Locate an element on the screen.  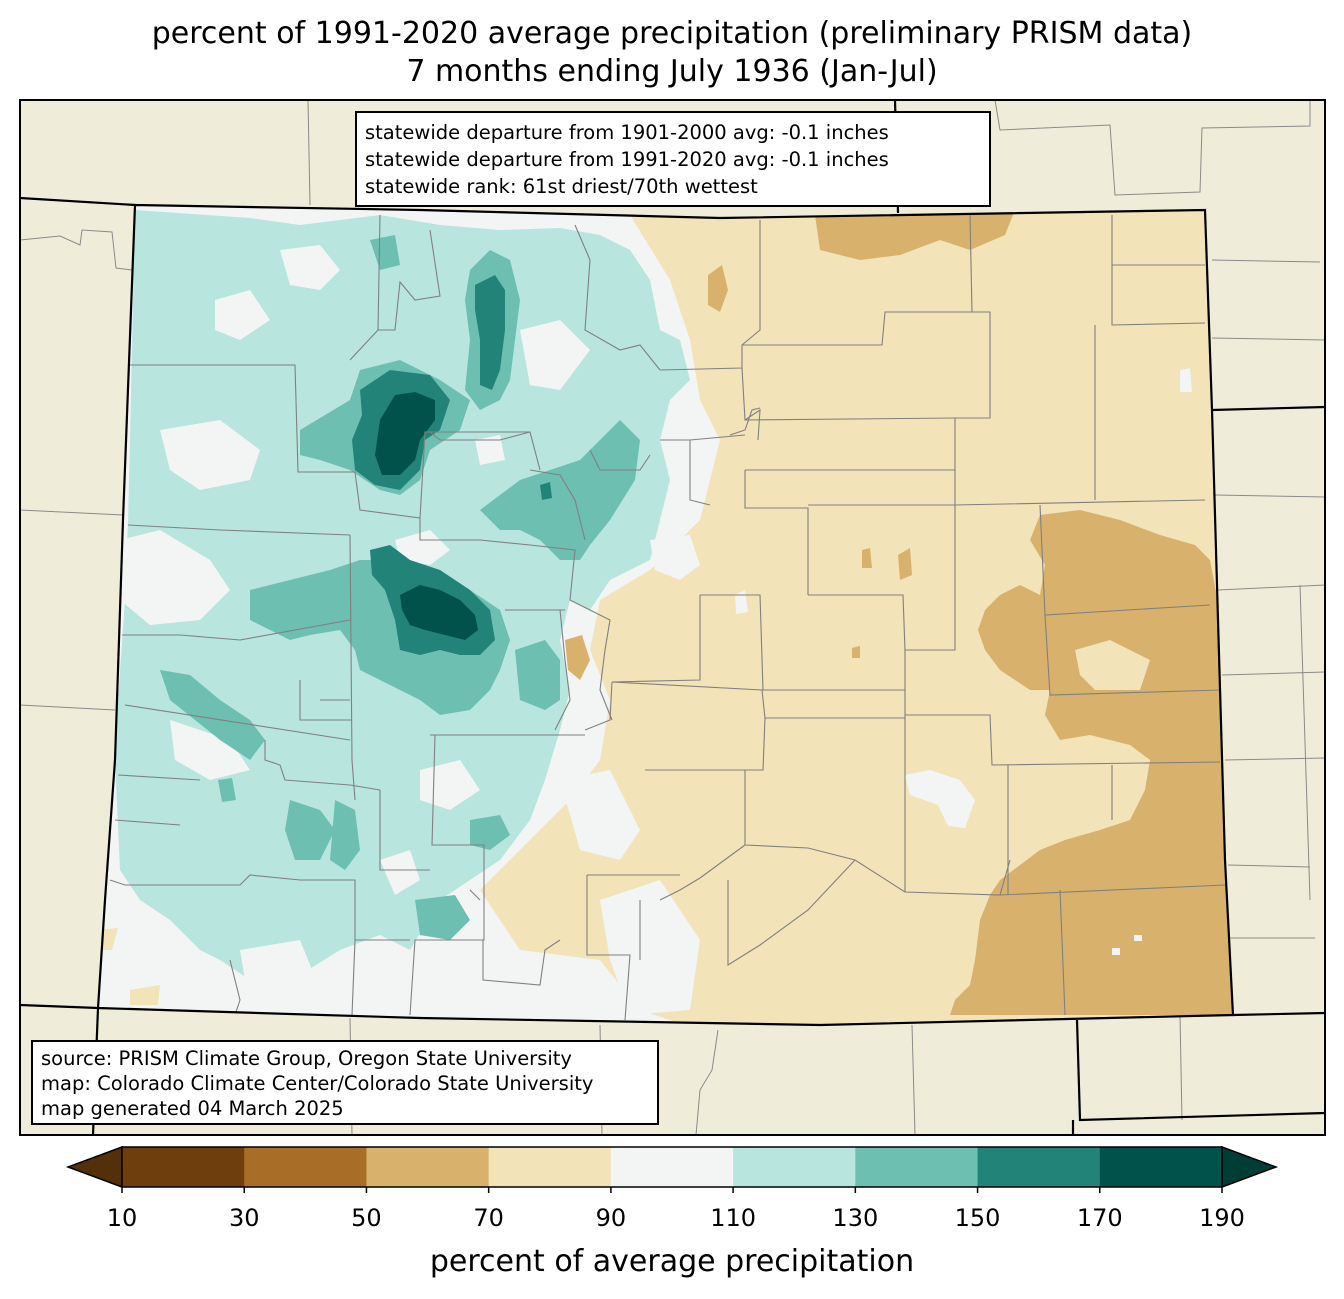
colorbar is located at coordinates (672, 1169).